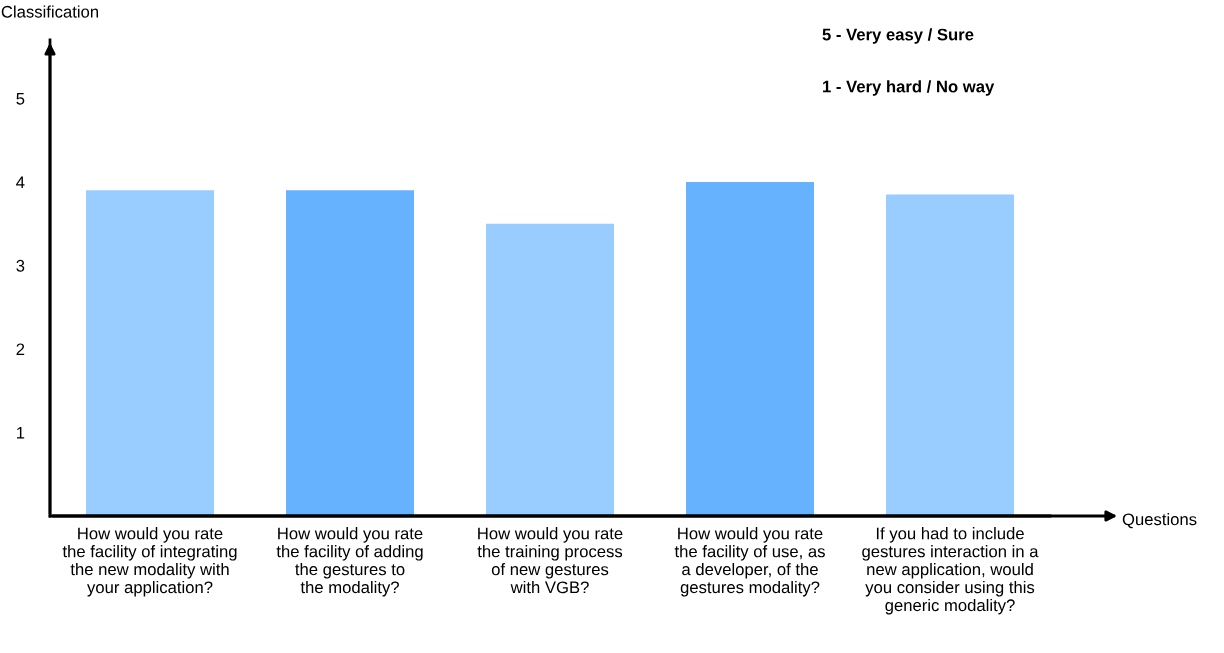  Describe the element at coordinates (20, 349) in the screenshot. I see `y-tick-label: 2` at that location.